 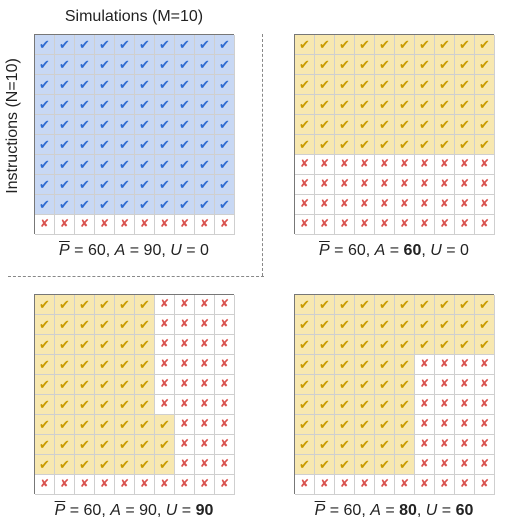 I want to click on dashed-divider-horizontal, so click(x=136, y=276).